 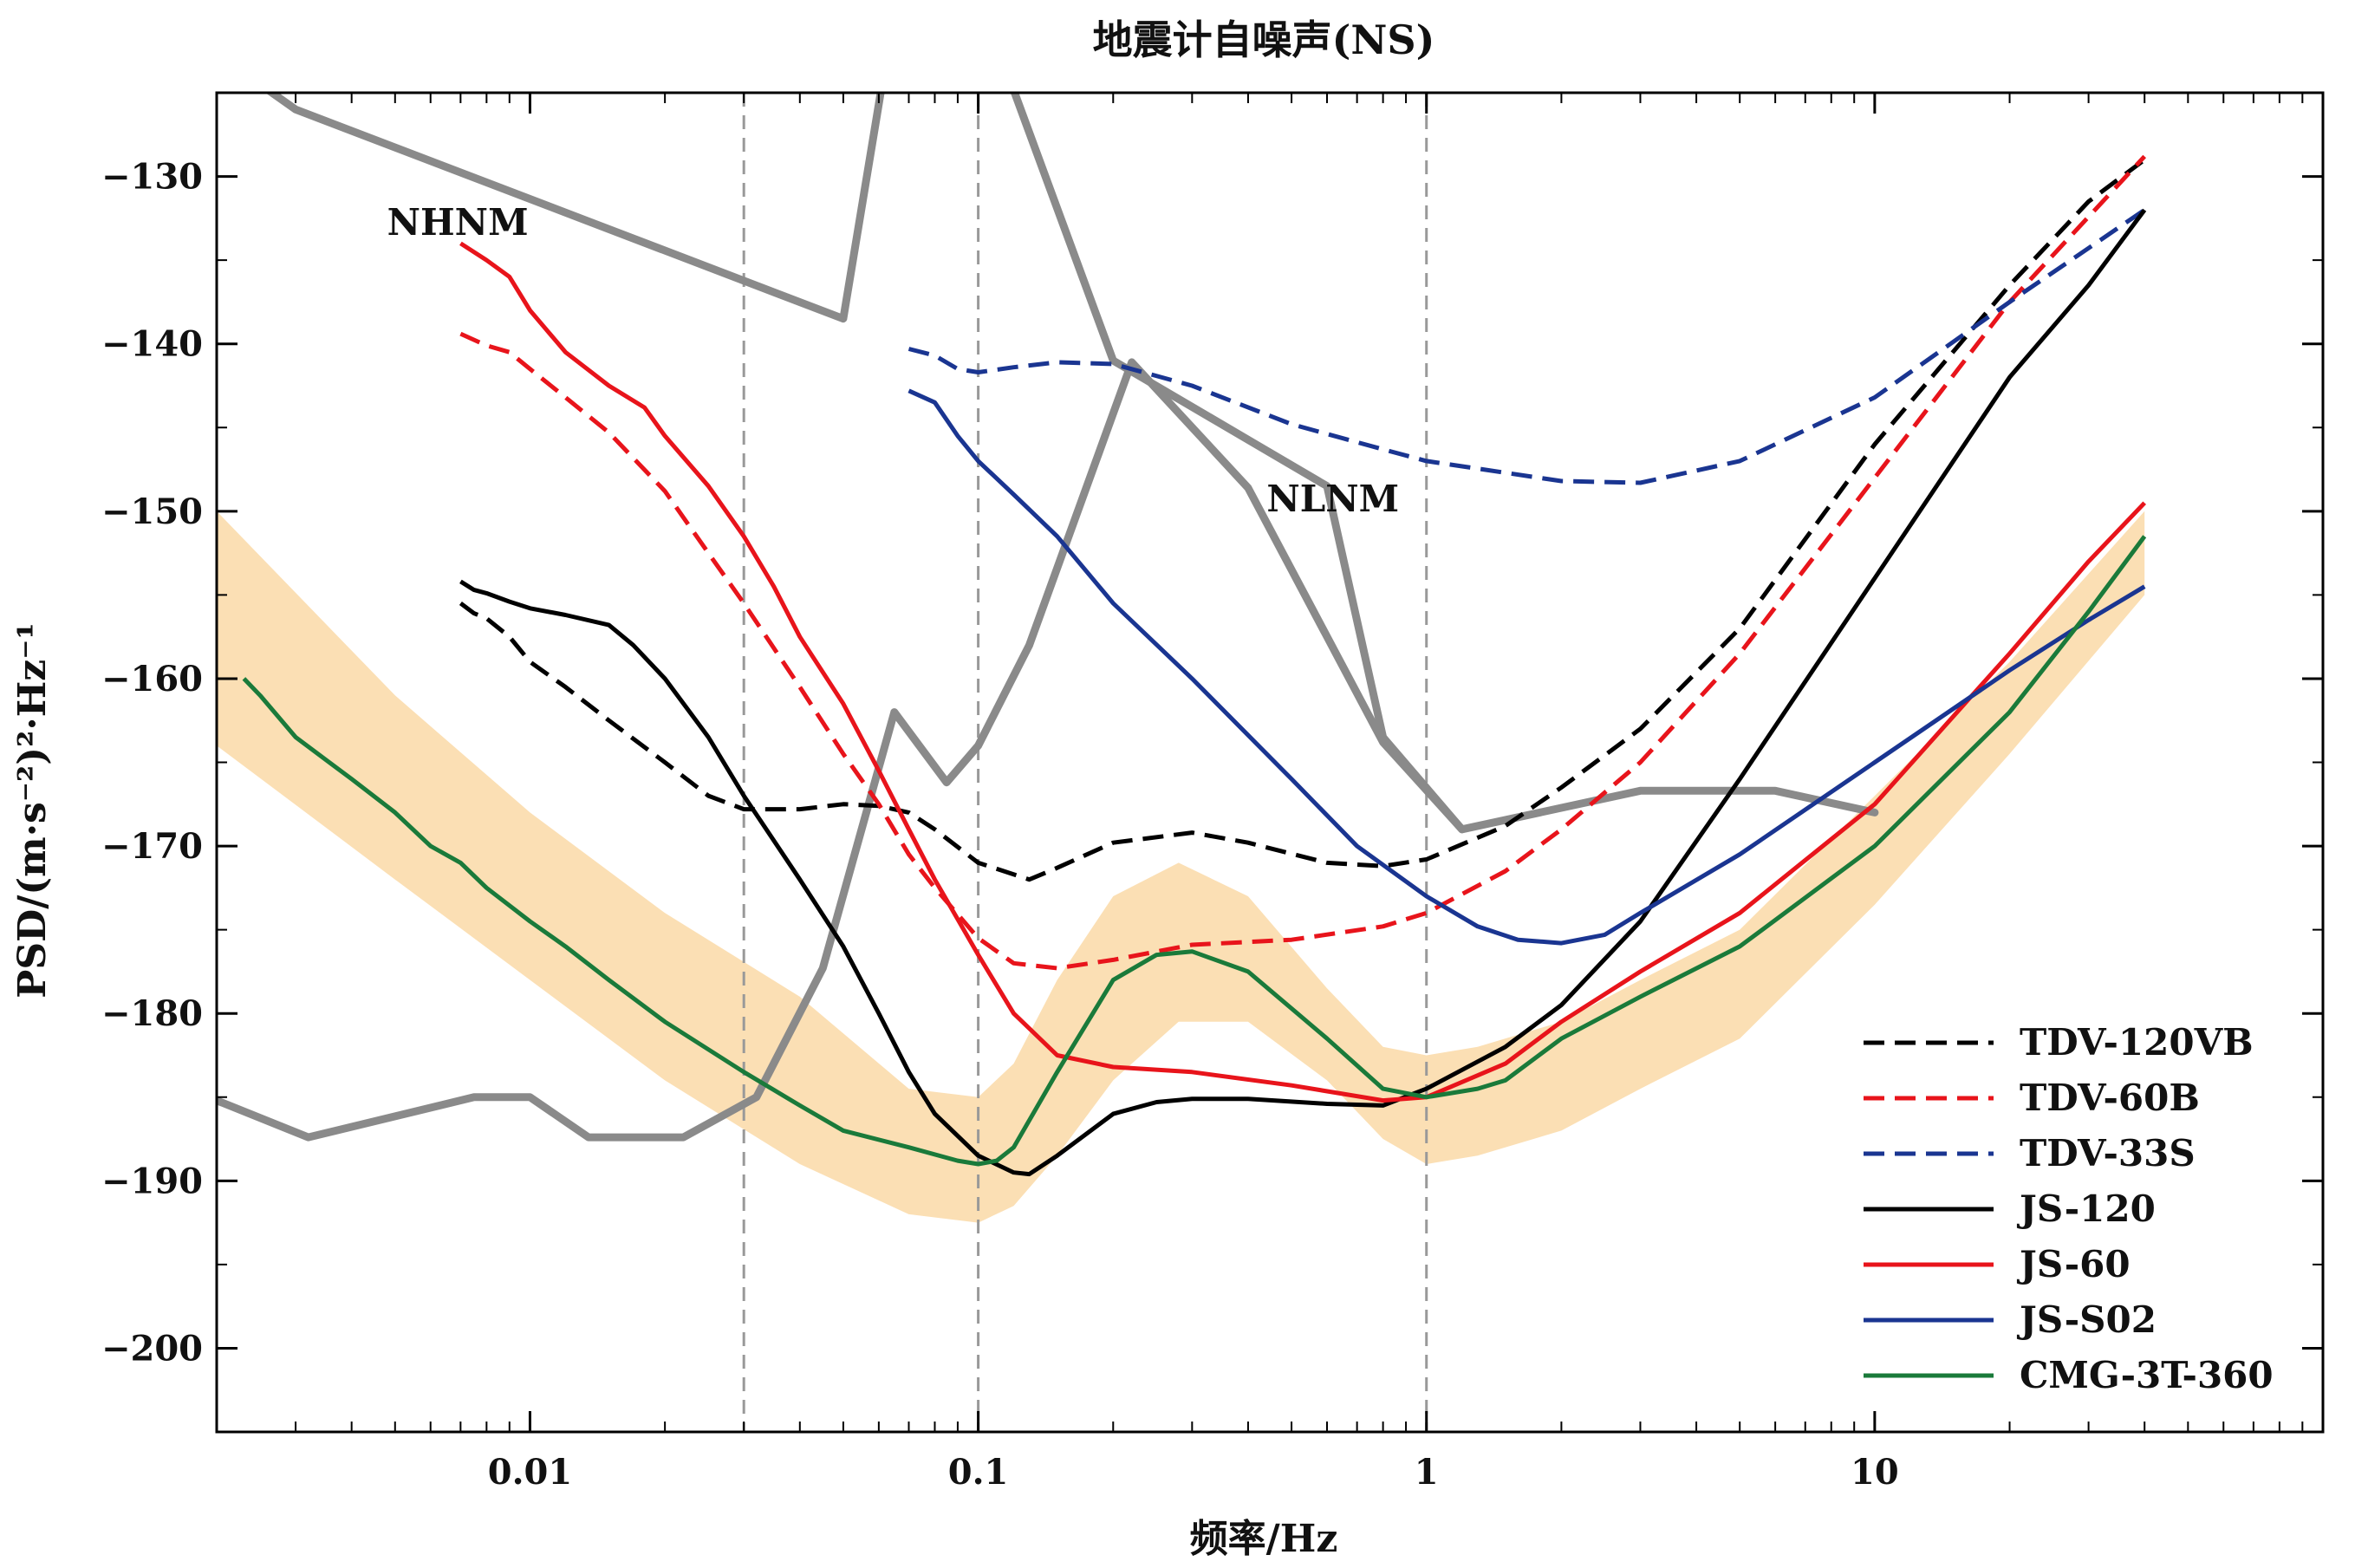 What do you see at coordinates (152, 511) in the screenshot?
I see `y-tick-label: −150` at bounding box center [152, 511].